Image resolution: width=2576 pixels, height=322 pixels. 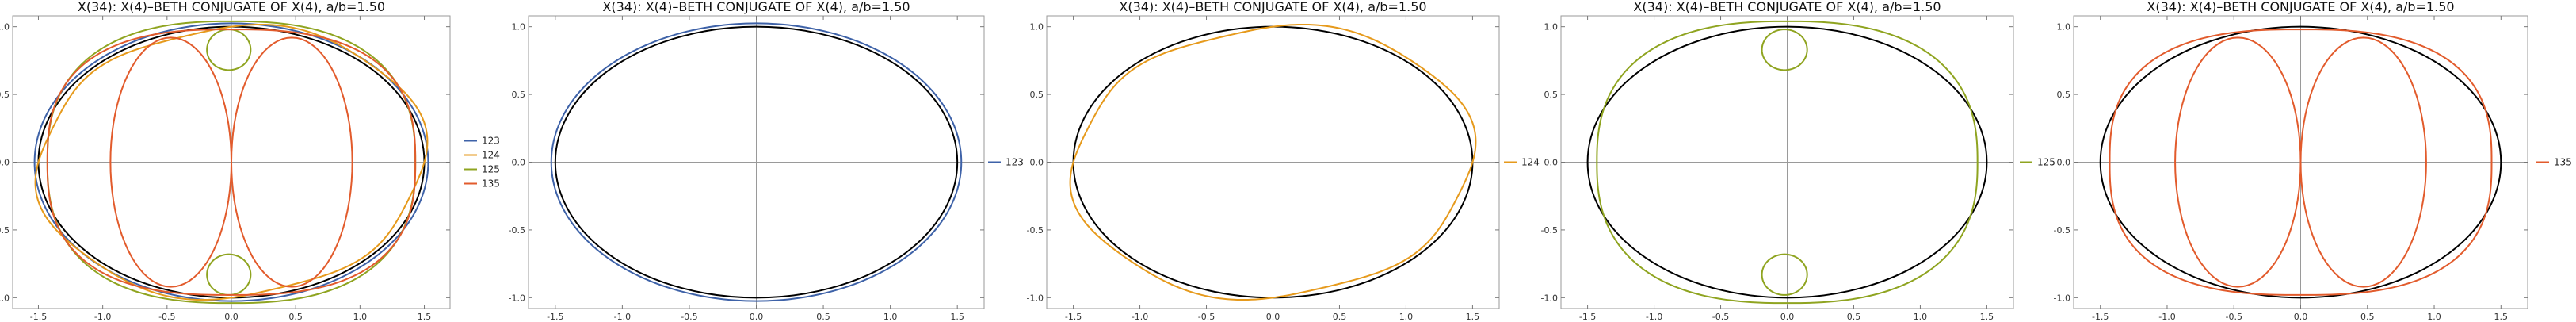 I want to click on legend: 123 124 125 135, so click(x=482, y=163).